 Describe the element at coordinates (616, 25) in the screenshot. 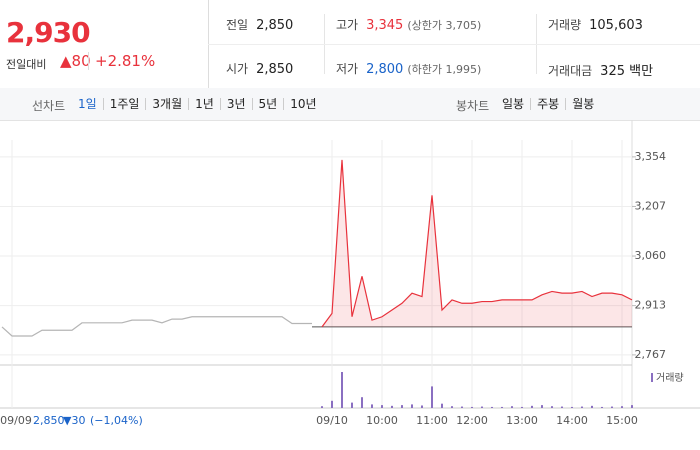

I see `stat-value: 105,603` at that location.